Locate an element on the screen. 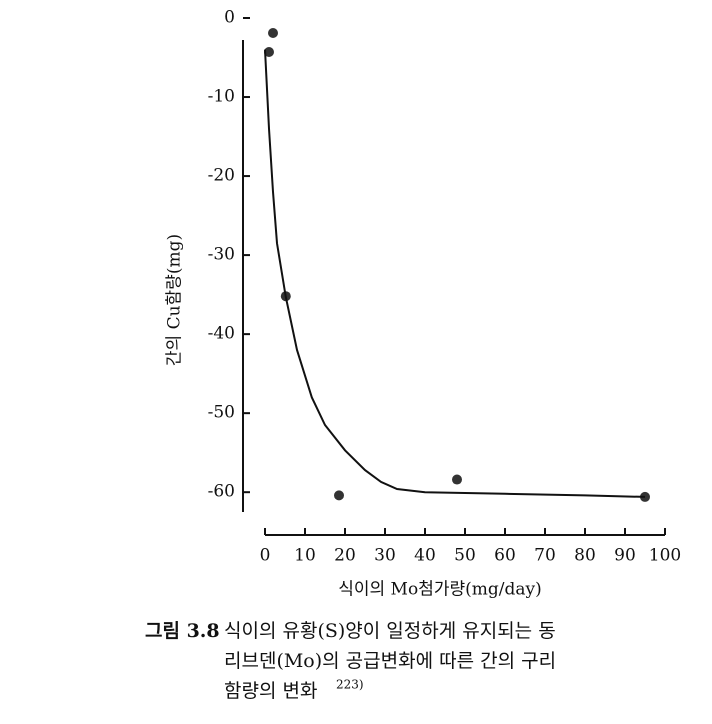 The height and width of the screenshot is (724, 712). caption-label: 그림 3.8 is located at coordinates (182, 631).